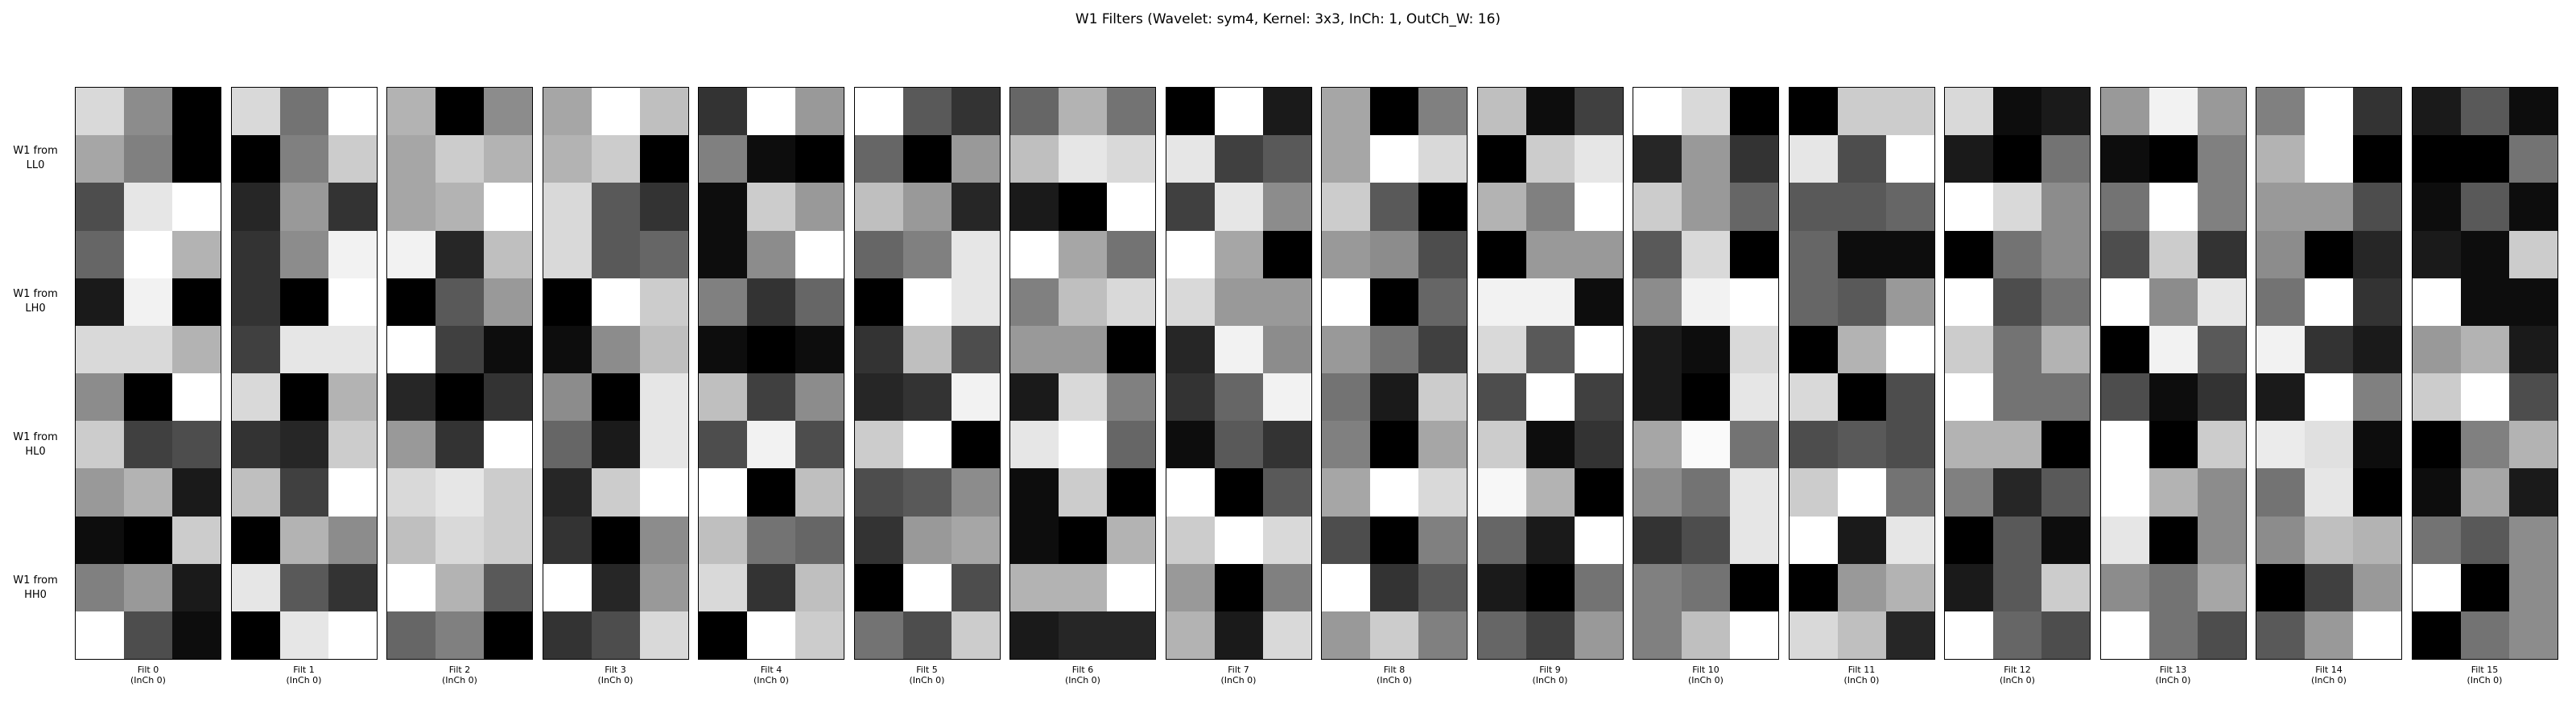 The width and height of the screenshot is (2576, 708). Describe the element at coordinates (459, 675) in the screenshot. I see `filter-label: Filt 2 (InCh 0)` at that location.